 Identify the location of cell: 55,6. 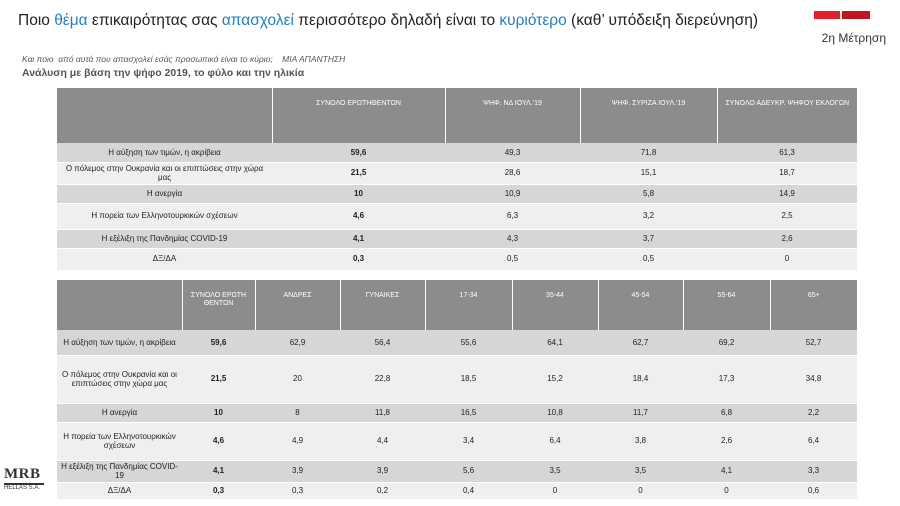
(468, 343).